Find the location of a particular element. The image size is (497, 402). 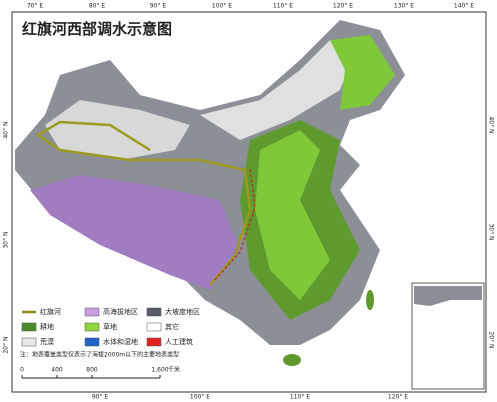

note: 注：地表覆盖类型仅表示了海拔2000m以下的主要地表类型 is located at coordinates (99, 355).